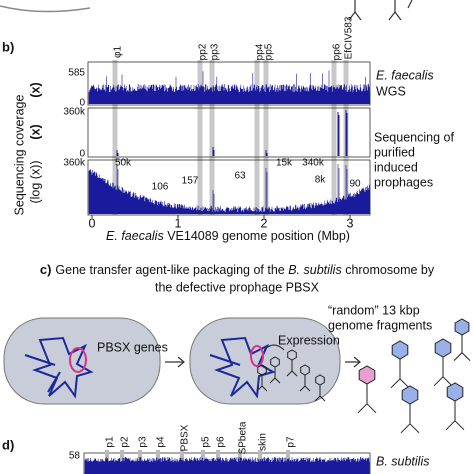 This screenshot has width=474, height=474. Describe the element at coordinates (403, 461) in the screenshot. I see `track-legend: B. subtilis` at that location.